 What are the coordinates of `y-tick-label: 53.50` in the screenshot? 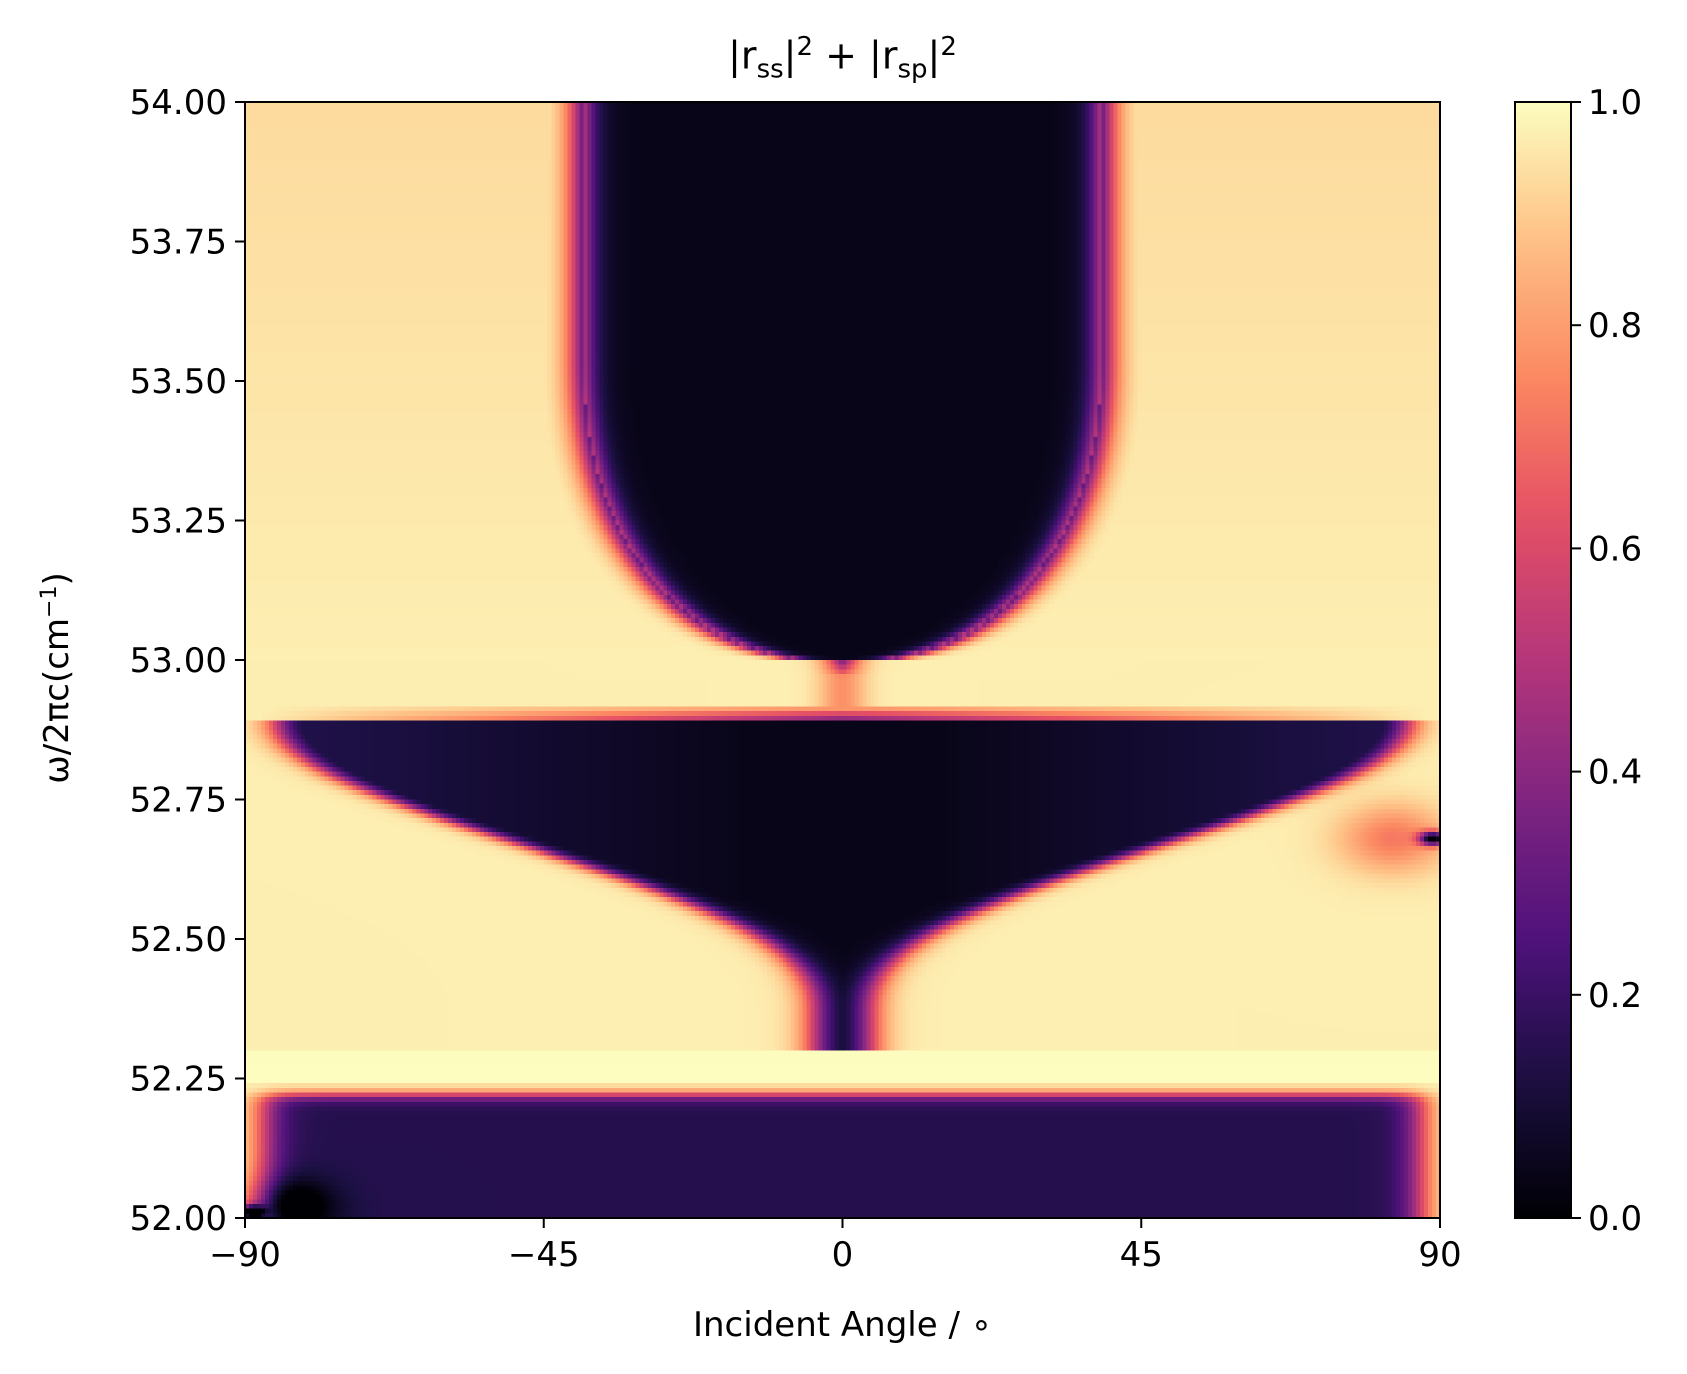 It's located at (178, 382).